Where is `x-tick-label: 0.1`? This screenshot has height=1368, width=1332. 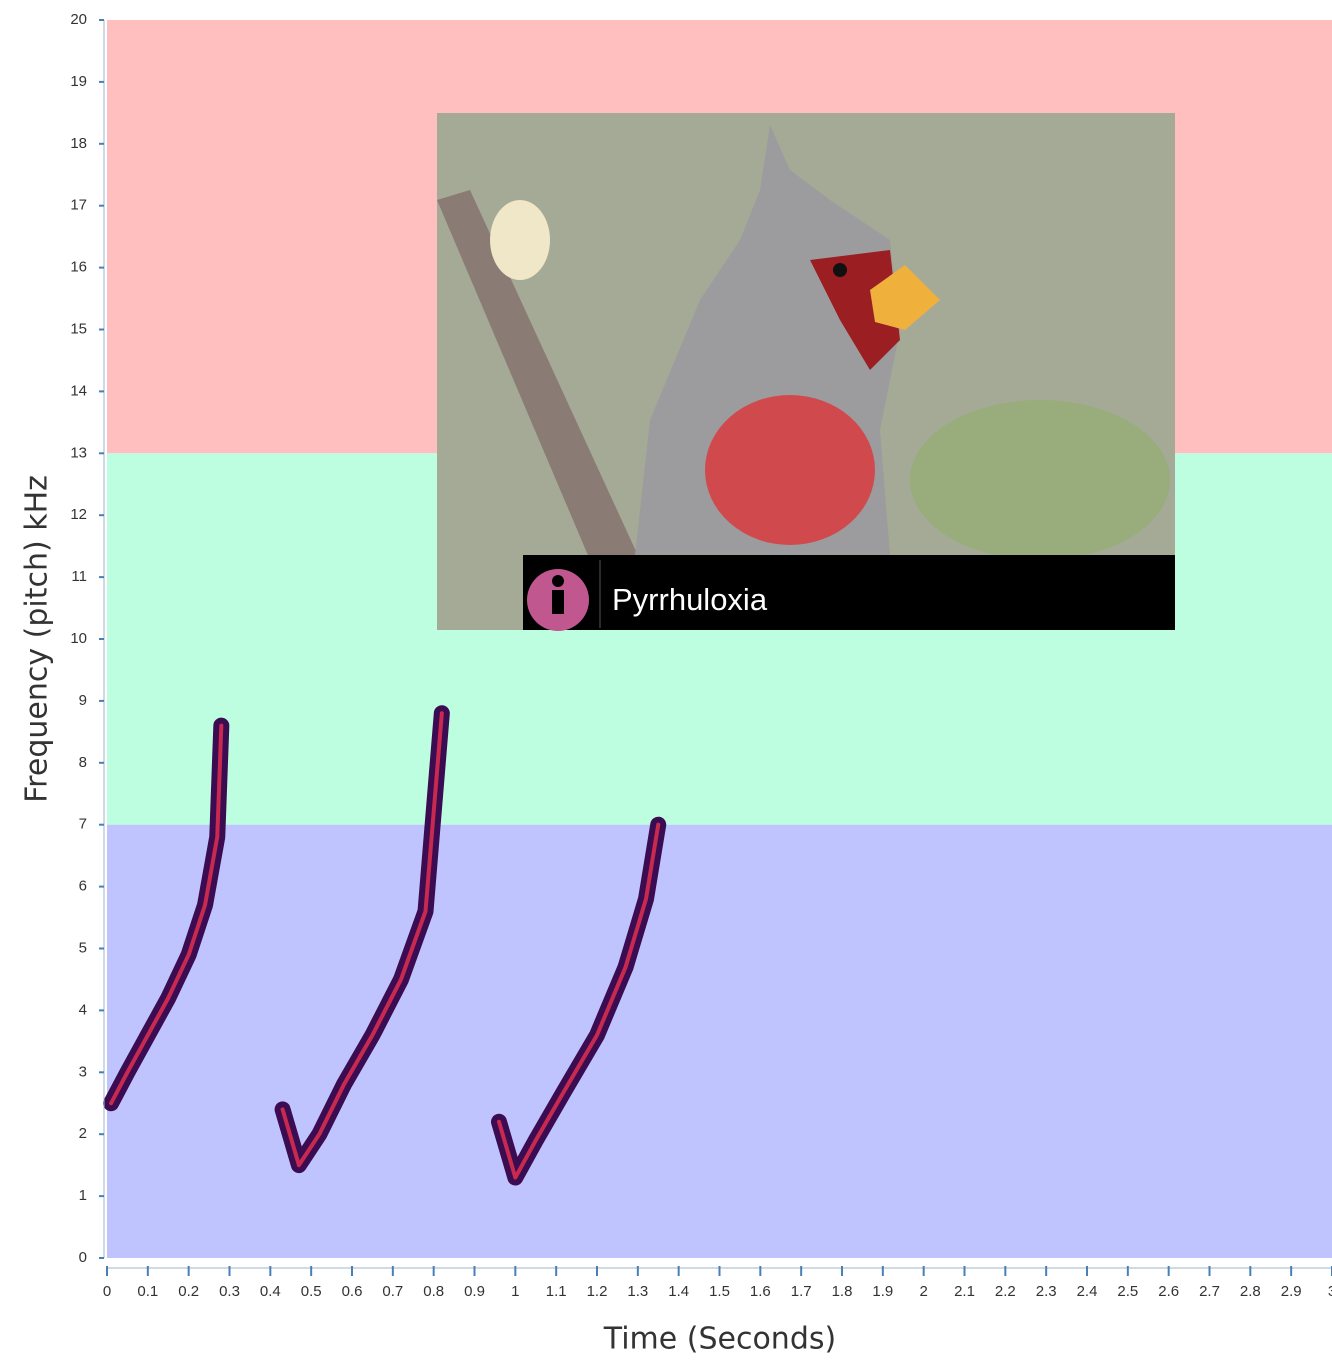 x-tick-label: 0.1 is located at coordinates (147, 1291).